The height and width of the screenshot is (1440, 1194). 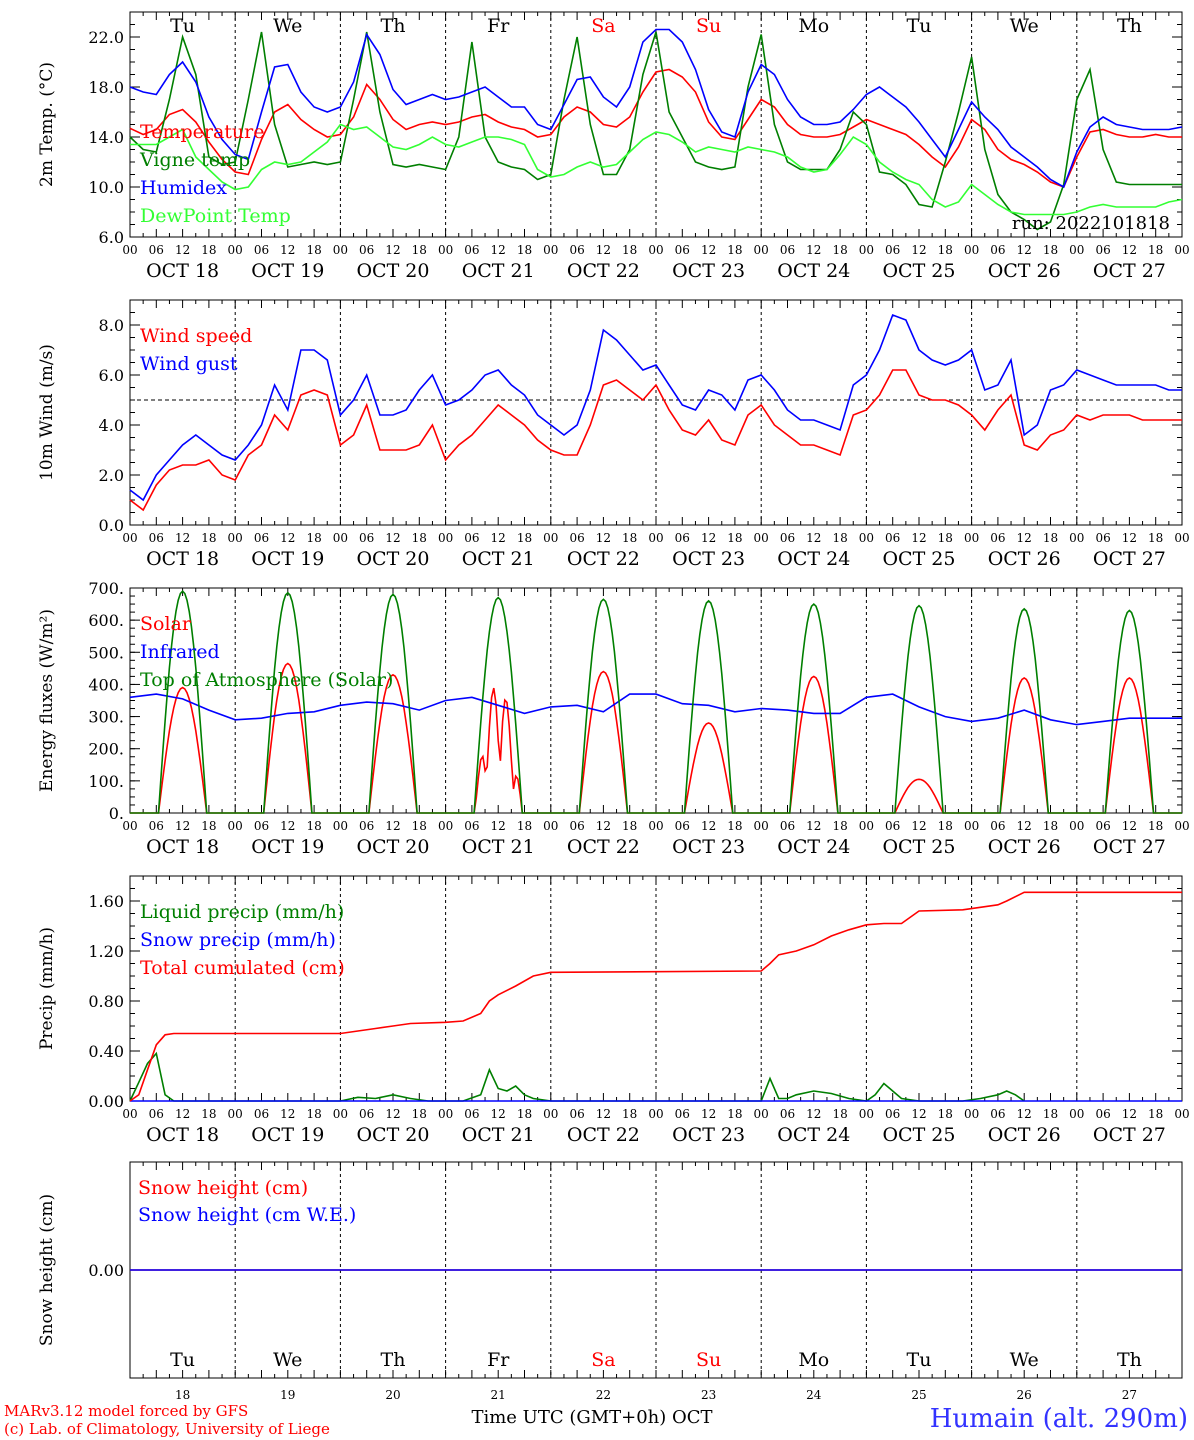 I want to click on legend-entry: Top of Atmosphere (Solar), so click(x=266, y=680).